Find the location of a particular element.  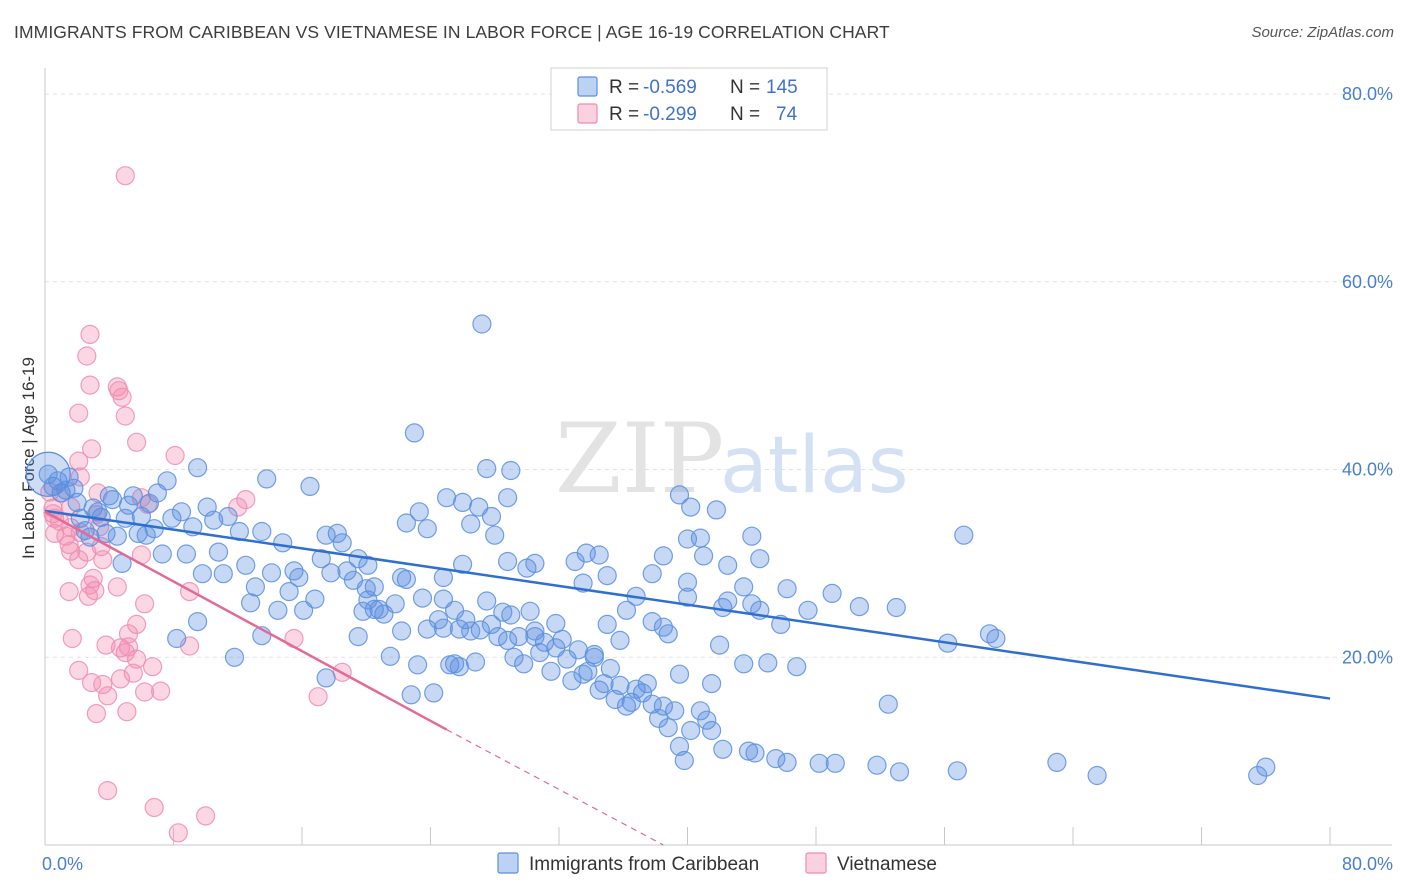

legend-swatch-caribbean is located at coordinates (587, 86).